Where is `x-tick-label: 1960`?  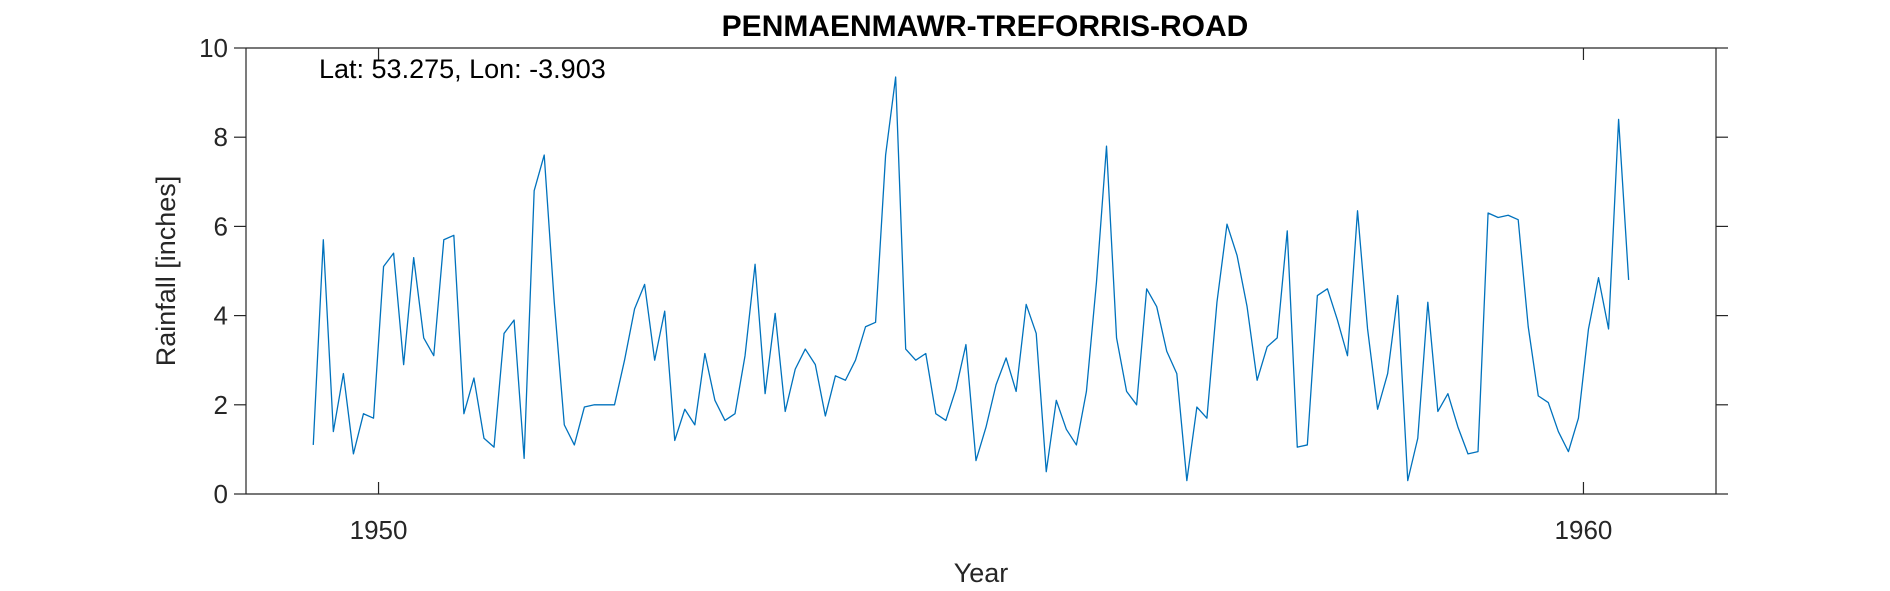 x-tick-label: 1960 is located at coordinates (1584, 530).